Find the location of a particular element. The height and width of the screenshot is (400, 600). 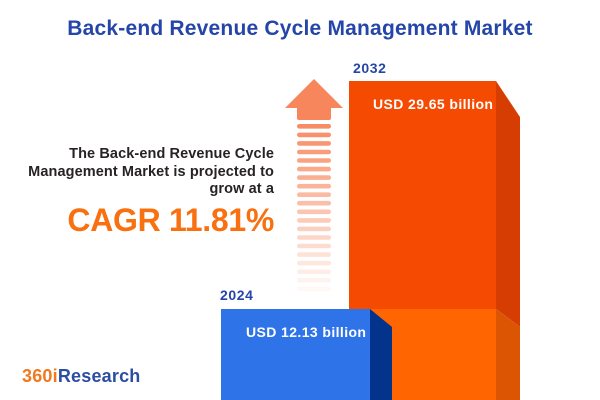

page-title: Back-end Revenue Cycle Management Market is located at coordinates (300, 28).